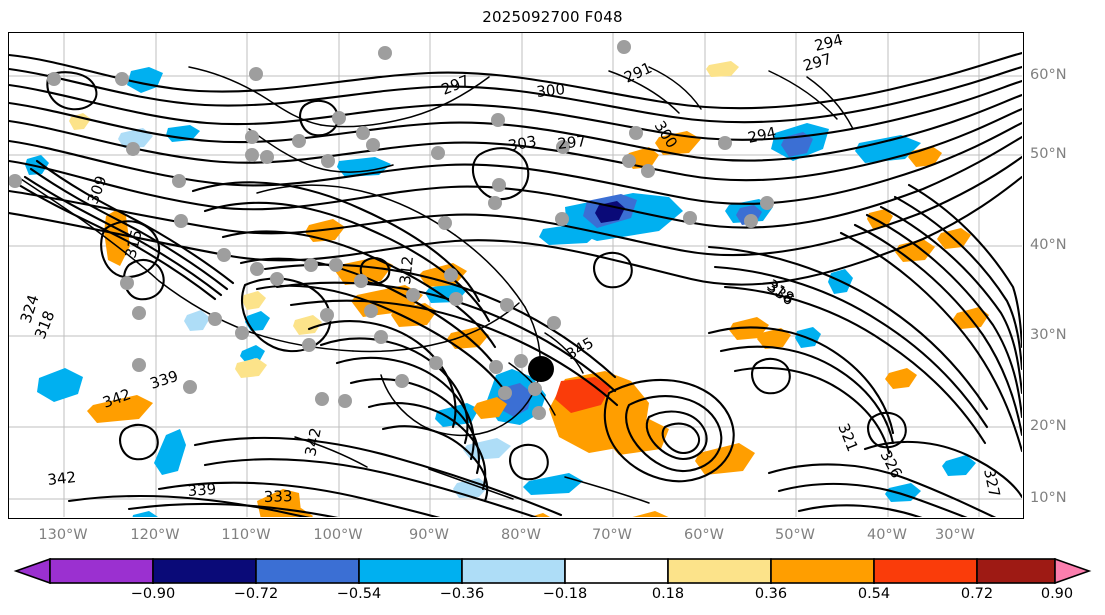 The width and height of the screenshot is (1105, 615). What do you see at coordinates (278, 496) in the screenshot?
I see `svg-text: 333` at bounding box center [278, 496].